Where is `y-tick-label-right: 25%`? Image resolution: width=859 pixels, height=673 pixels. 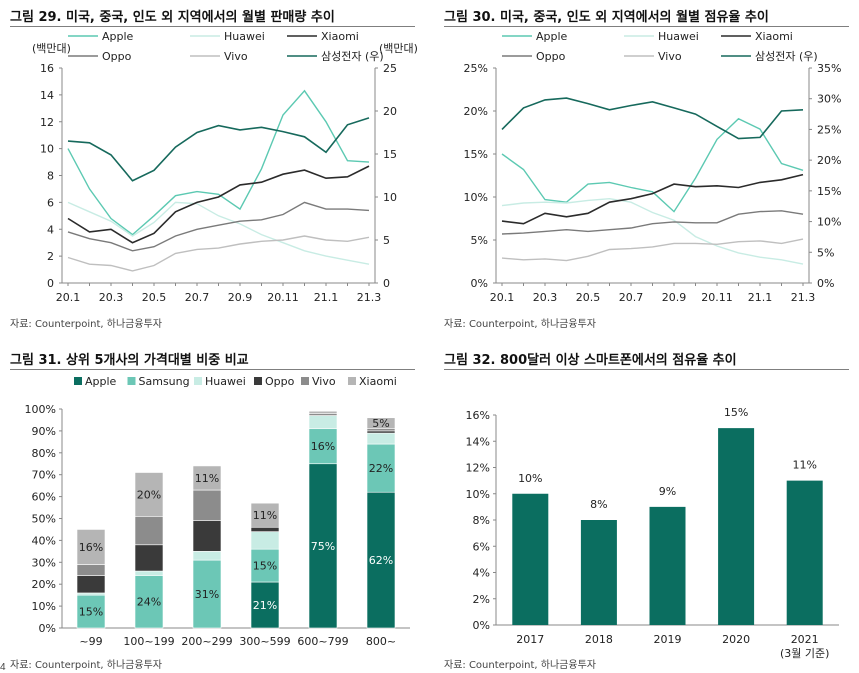
y-tick-label-right: 25% is located at coordinates (829, 129).